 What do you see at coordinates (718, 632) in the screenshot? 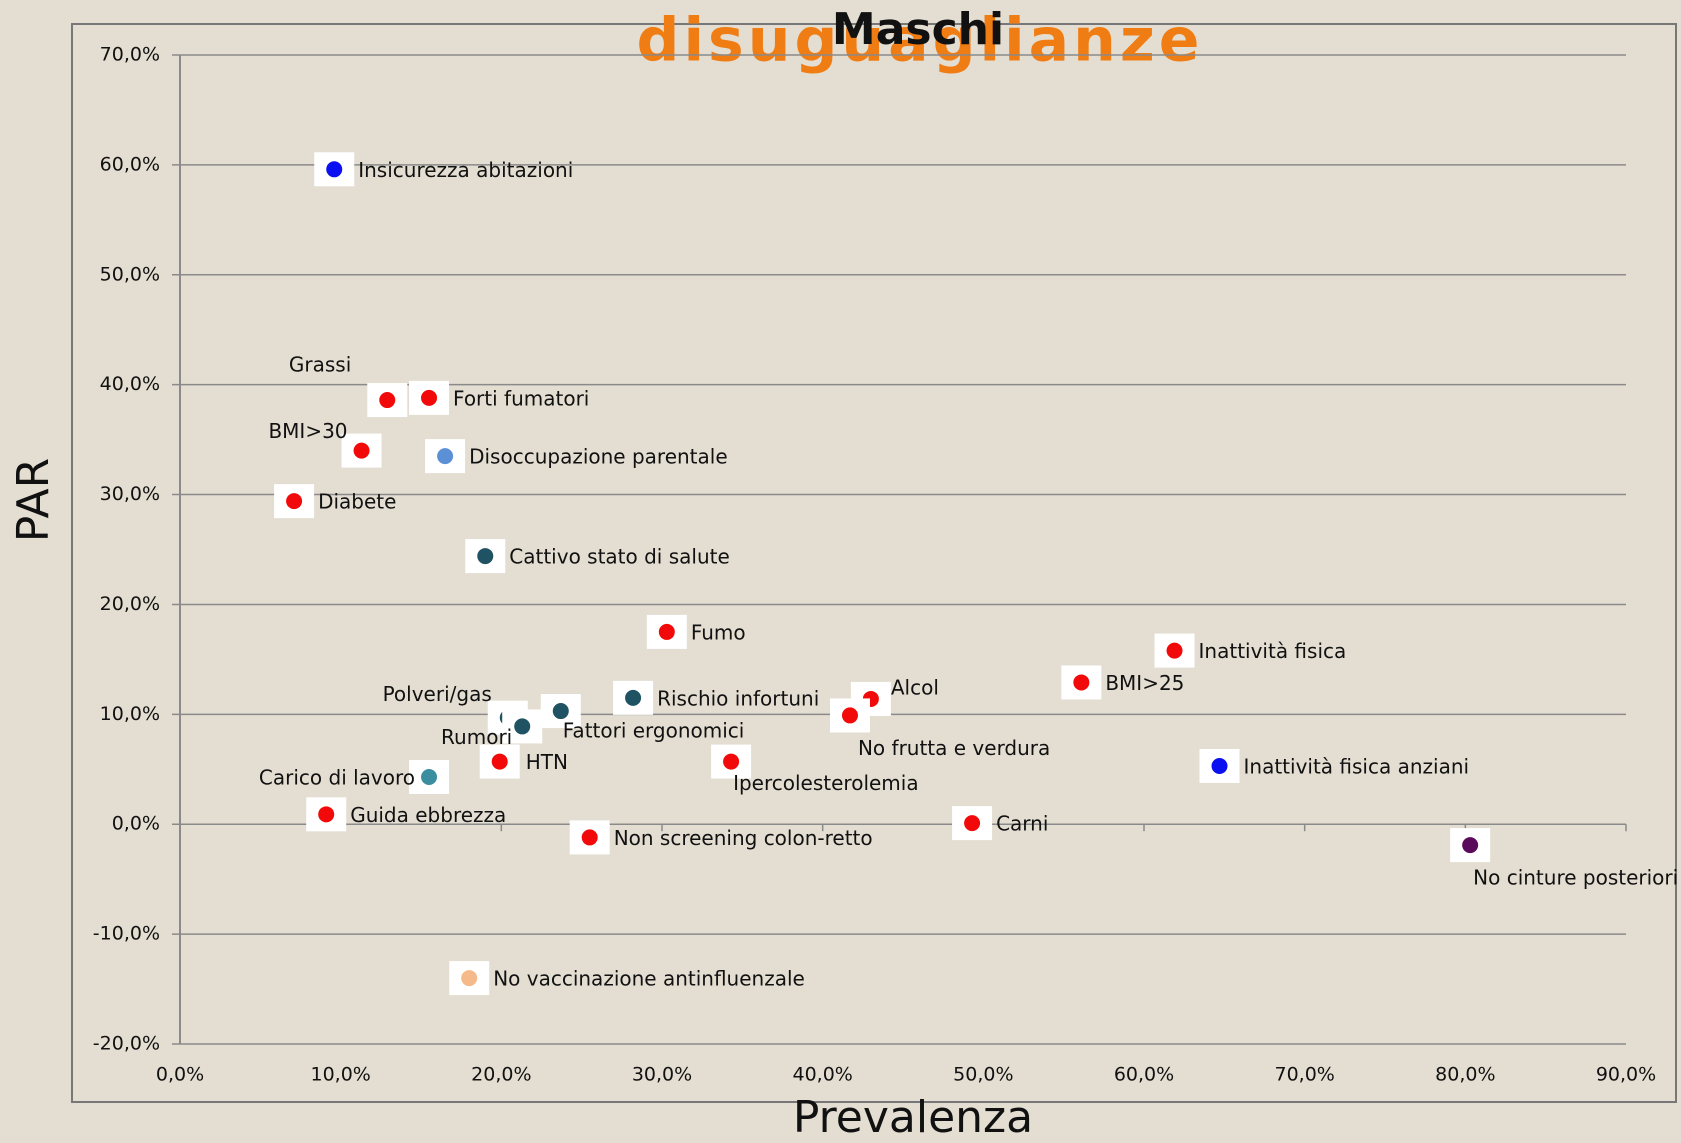
I see `point-label: Fumo` at bounding box center [718, 632].